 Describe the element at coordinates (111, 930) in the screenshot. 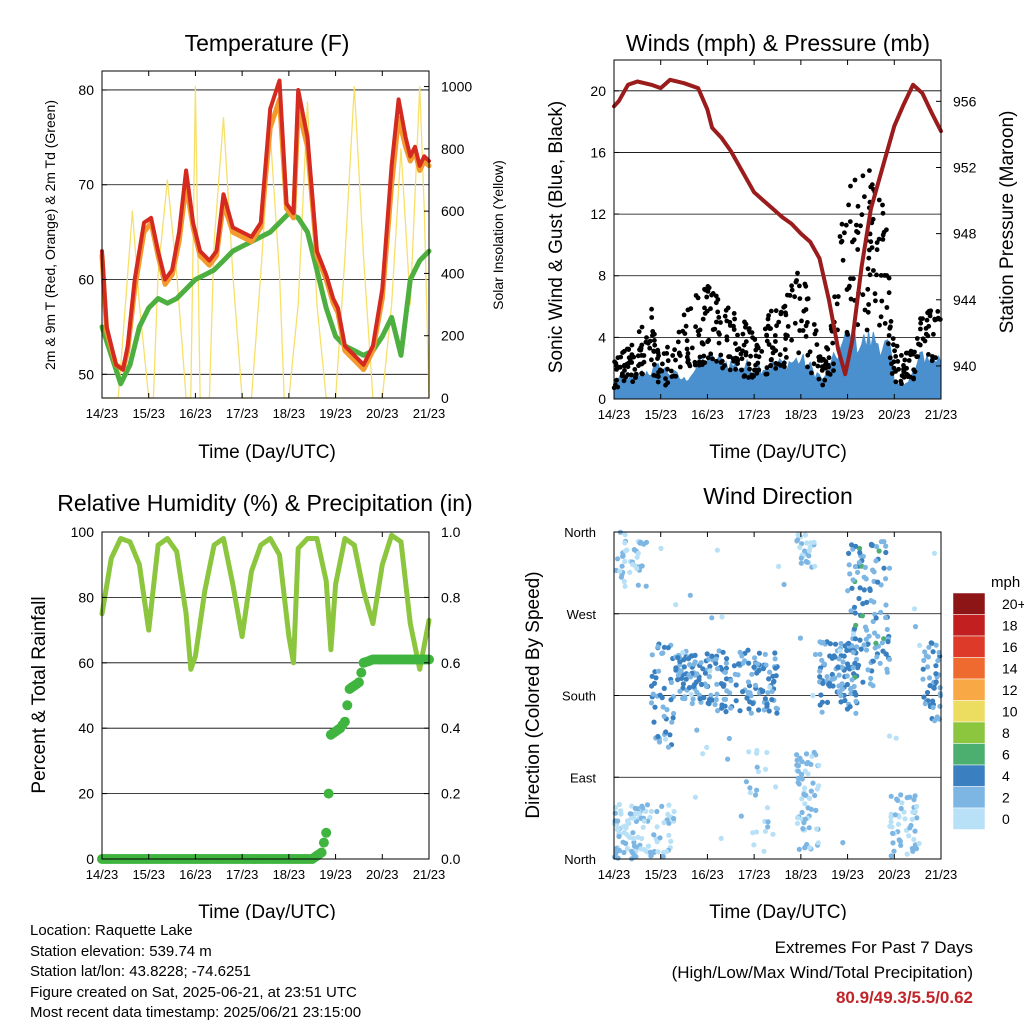

I see `station-location: Location: Raquette Lake` at that location.